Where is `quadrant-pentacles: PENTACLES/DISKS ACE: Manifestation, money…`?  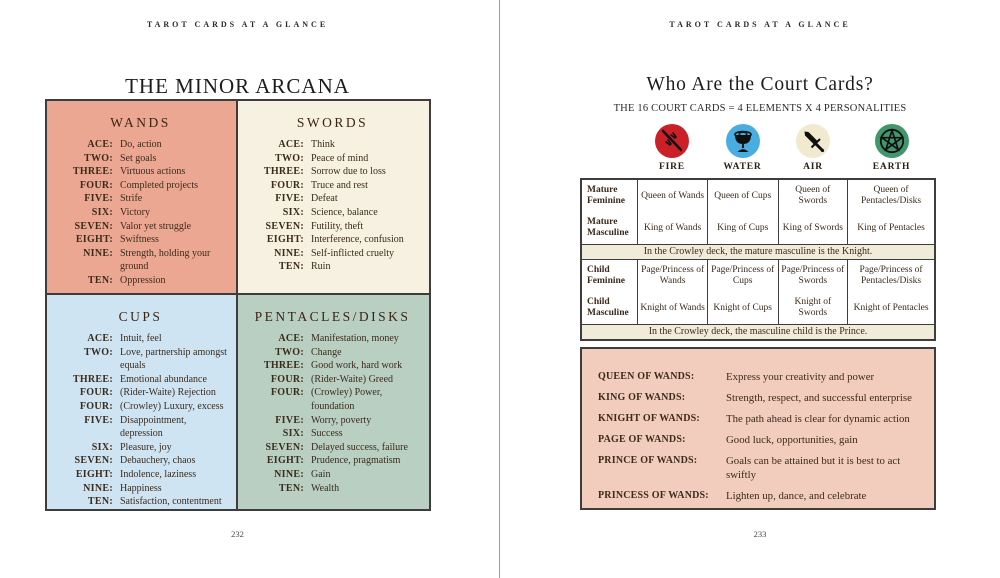
quadrant-pentacles: PENTACLES/DISKS ACE: Manifestation, money… is located at coordinates (333, 402).